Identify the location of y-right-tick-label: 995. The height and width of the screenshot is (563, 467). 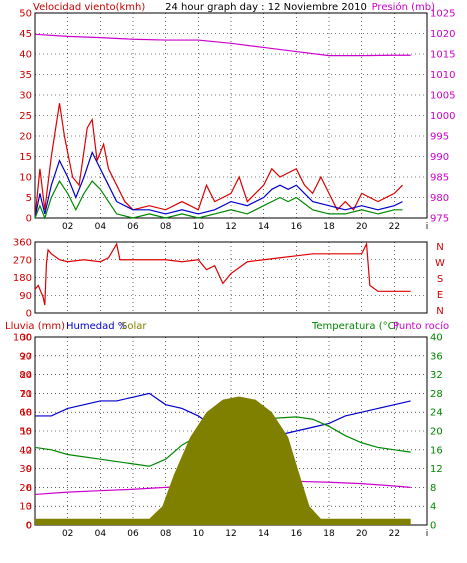
(439, 137).